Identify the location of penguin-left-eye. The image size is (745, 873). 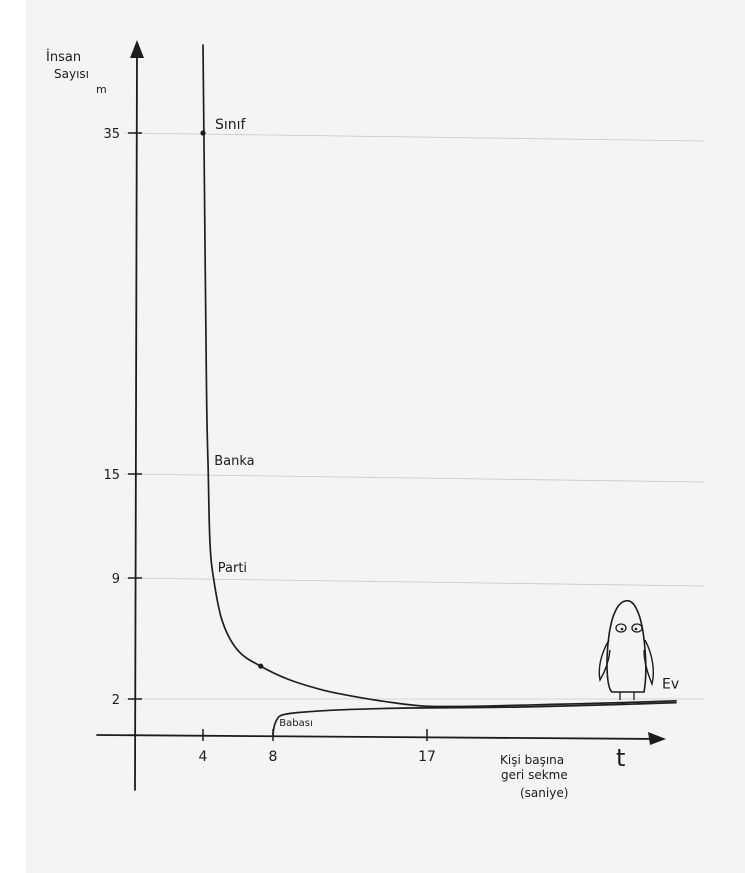
(621, 628).